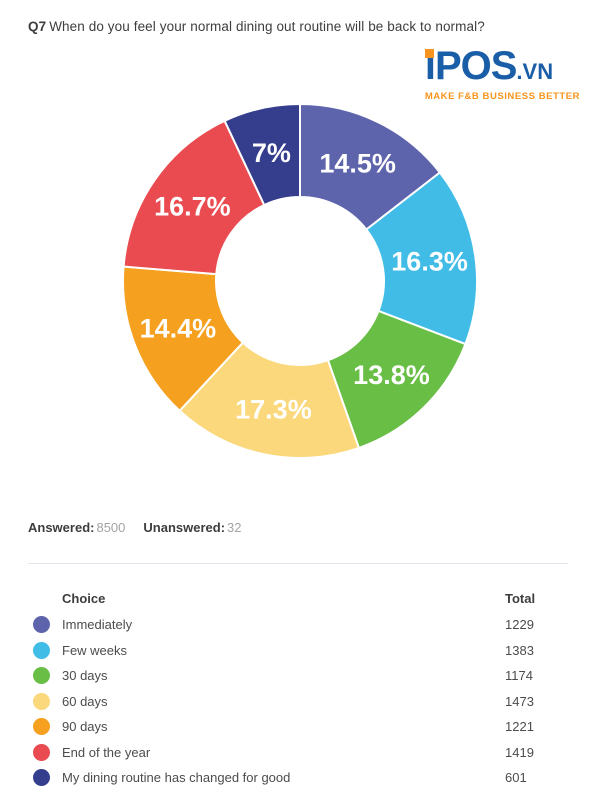 Image resolution: width=600 pixels, height=800 pixels. What do you see at coordinates (300, 727) in the screenshot?
I see `table-row: 90 days 1221` at bounding box center [300, 727].